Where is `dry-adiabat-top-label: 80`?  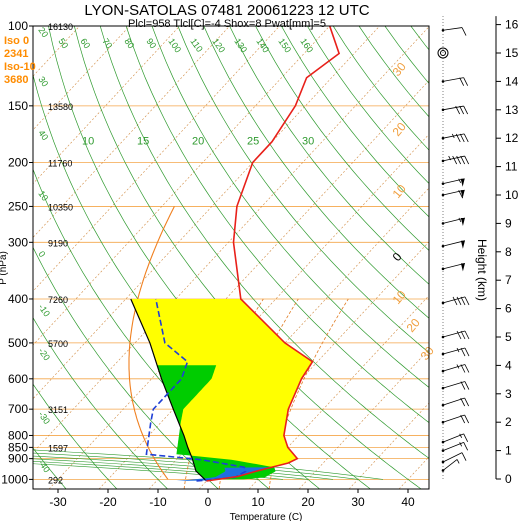 dry-adiabat-top-label: 80 is located at coordinates (129, 43).